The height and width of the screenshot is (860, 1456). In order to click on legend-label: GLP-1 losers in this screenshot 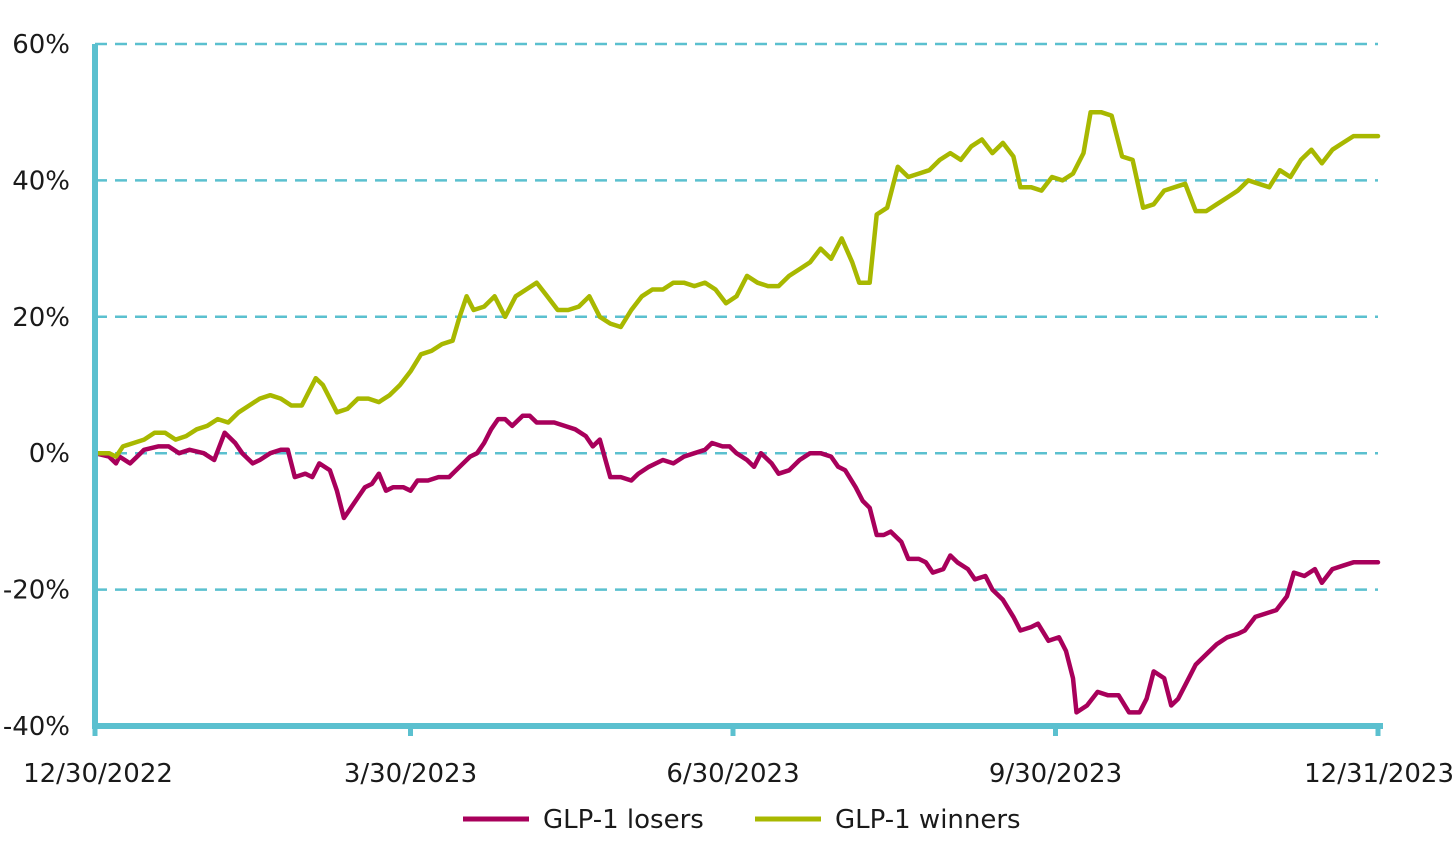, I will do `click(623, 820)`.